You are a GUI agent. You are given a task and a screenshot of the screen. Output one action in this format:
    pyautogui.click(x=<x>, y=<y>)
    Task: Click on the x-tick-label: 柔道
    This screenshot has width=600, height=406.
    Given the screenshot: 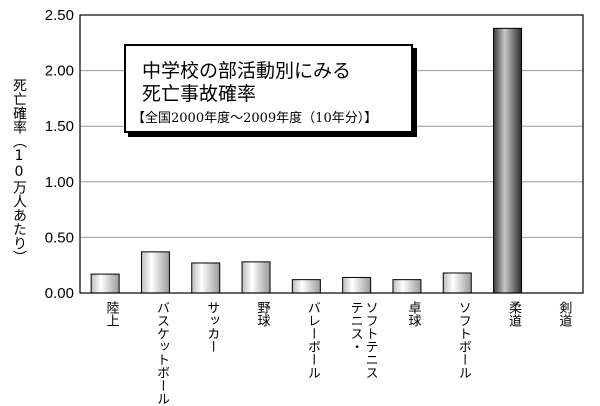 What is the action you would take?
    pyautogui.click(x=514, y=314)
    